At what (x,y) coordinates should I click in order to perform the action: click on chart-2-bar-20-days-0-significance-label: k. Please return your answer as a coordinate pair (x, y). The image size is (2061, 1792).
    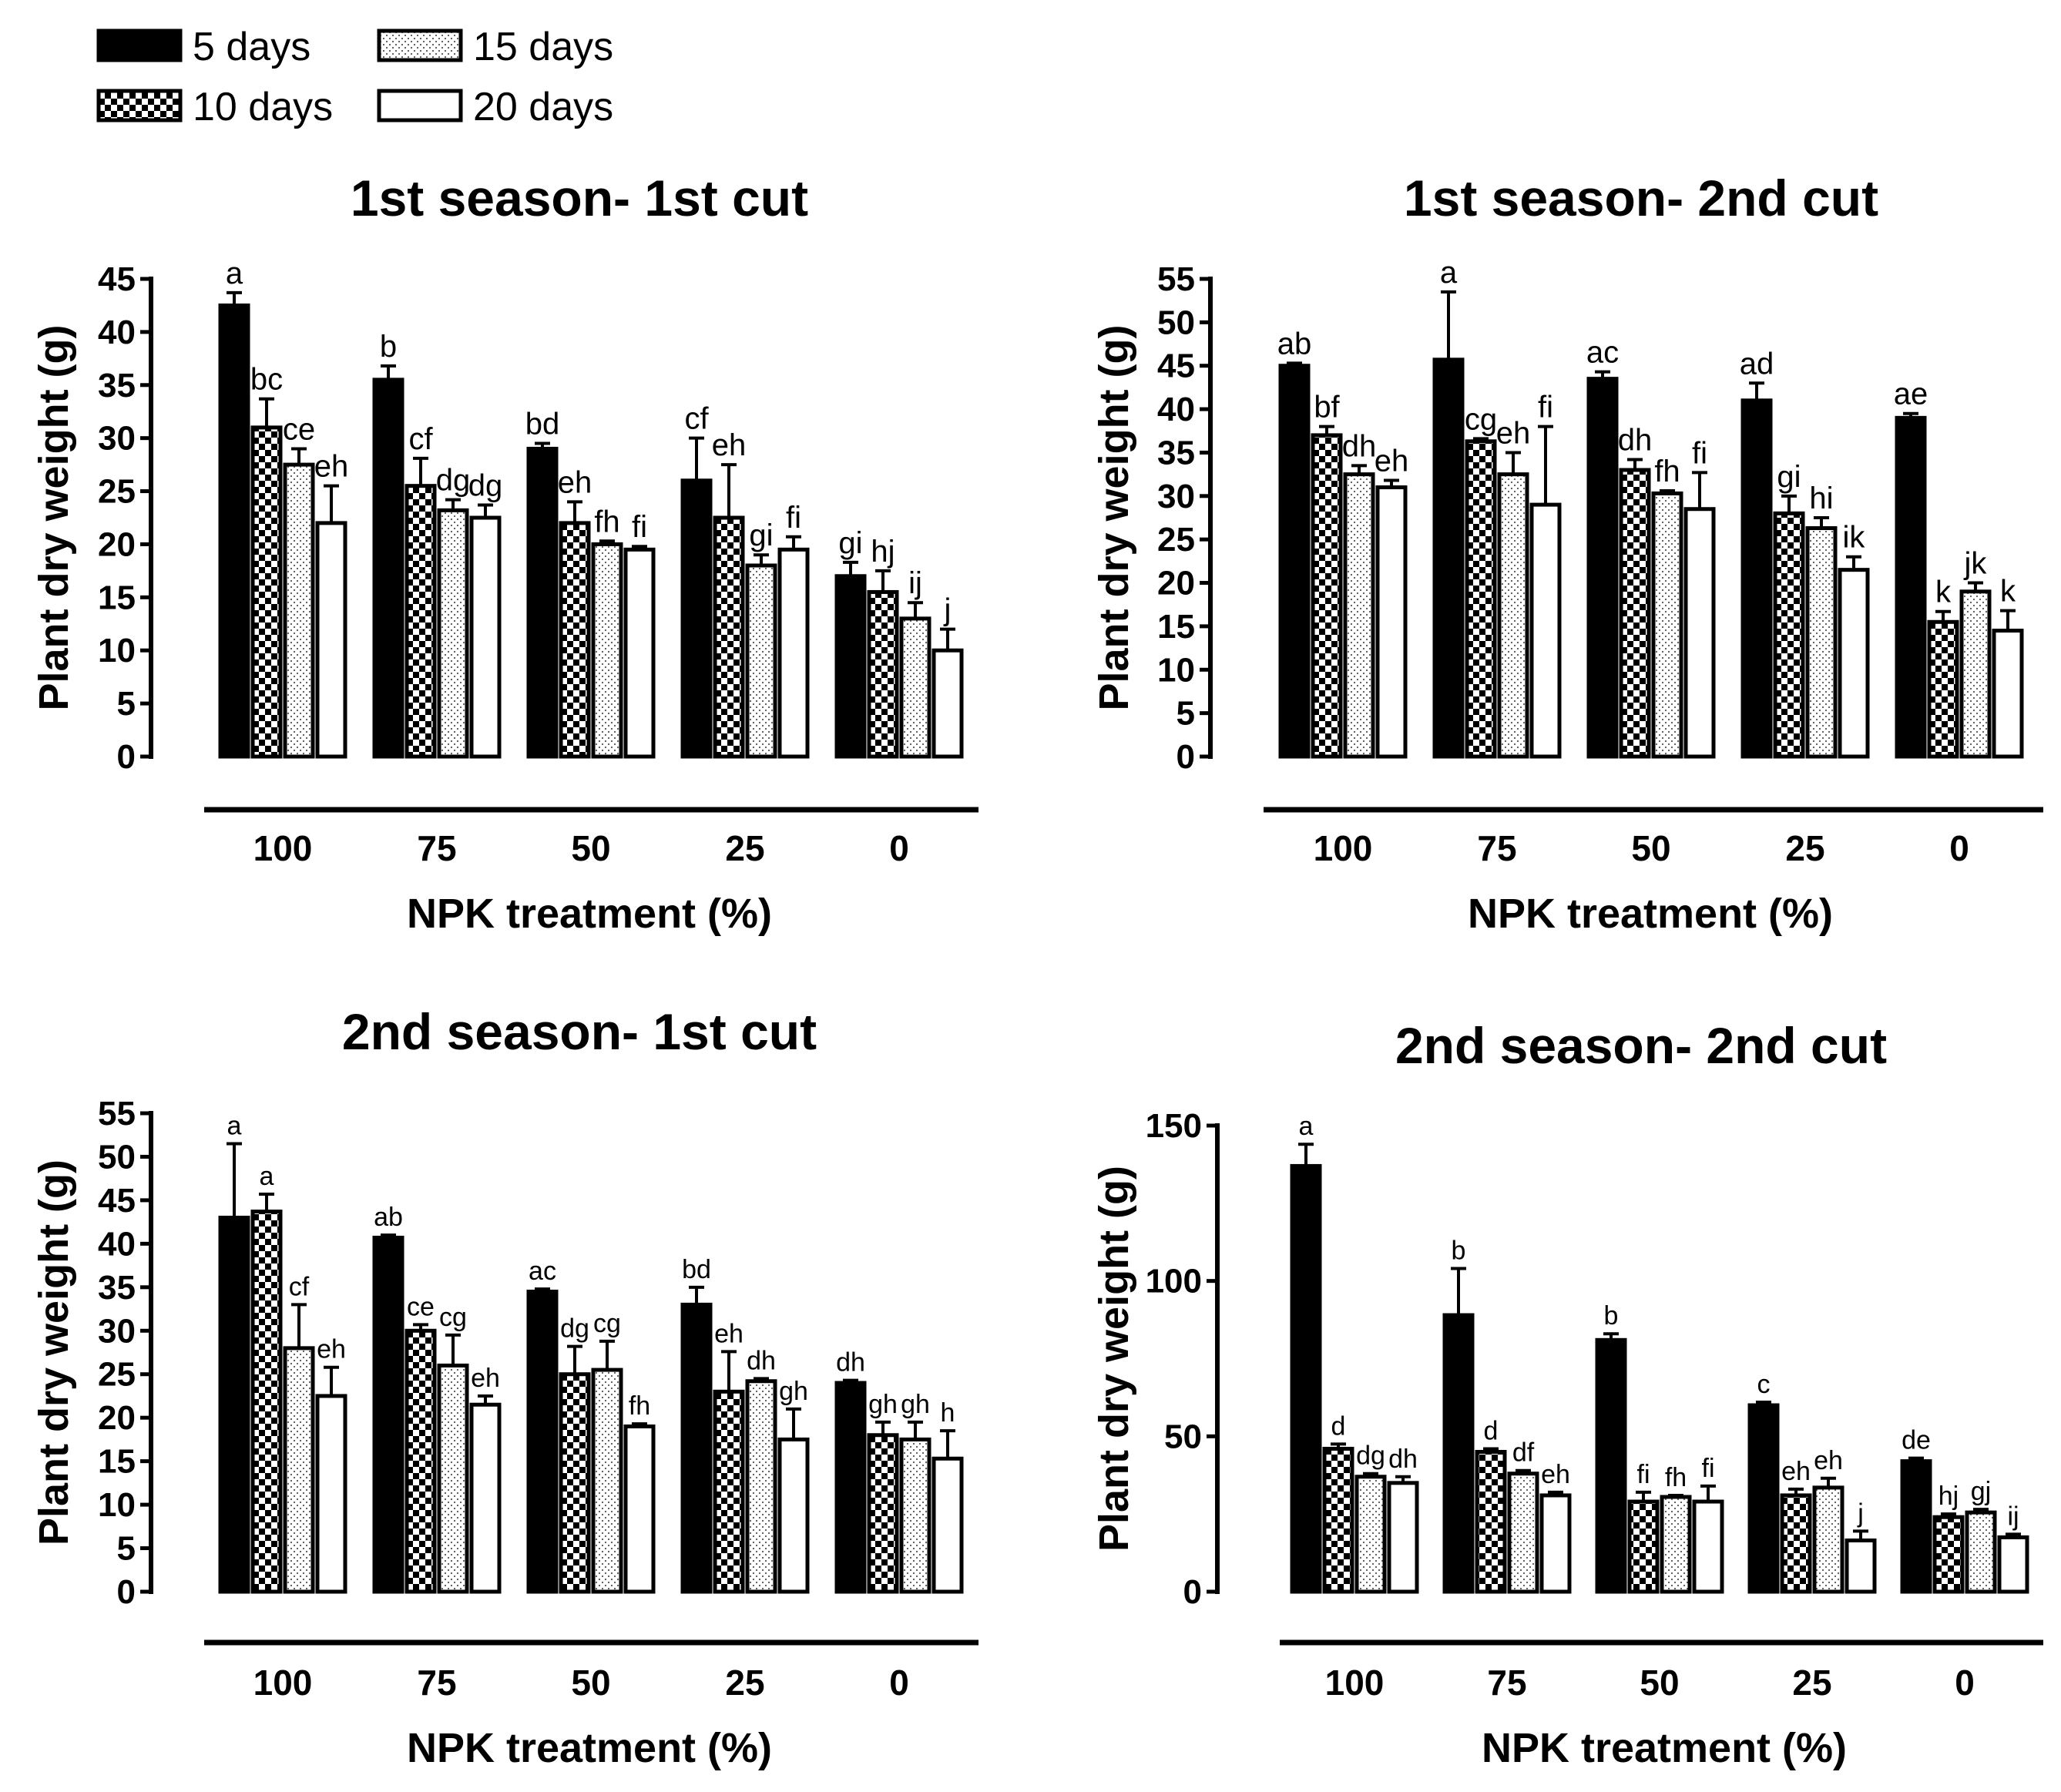
    Looking at the image, I should click on (2008, 592).